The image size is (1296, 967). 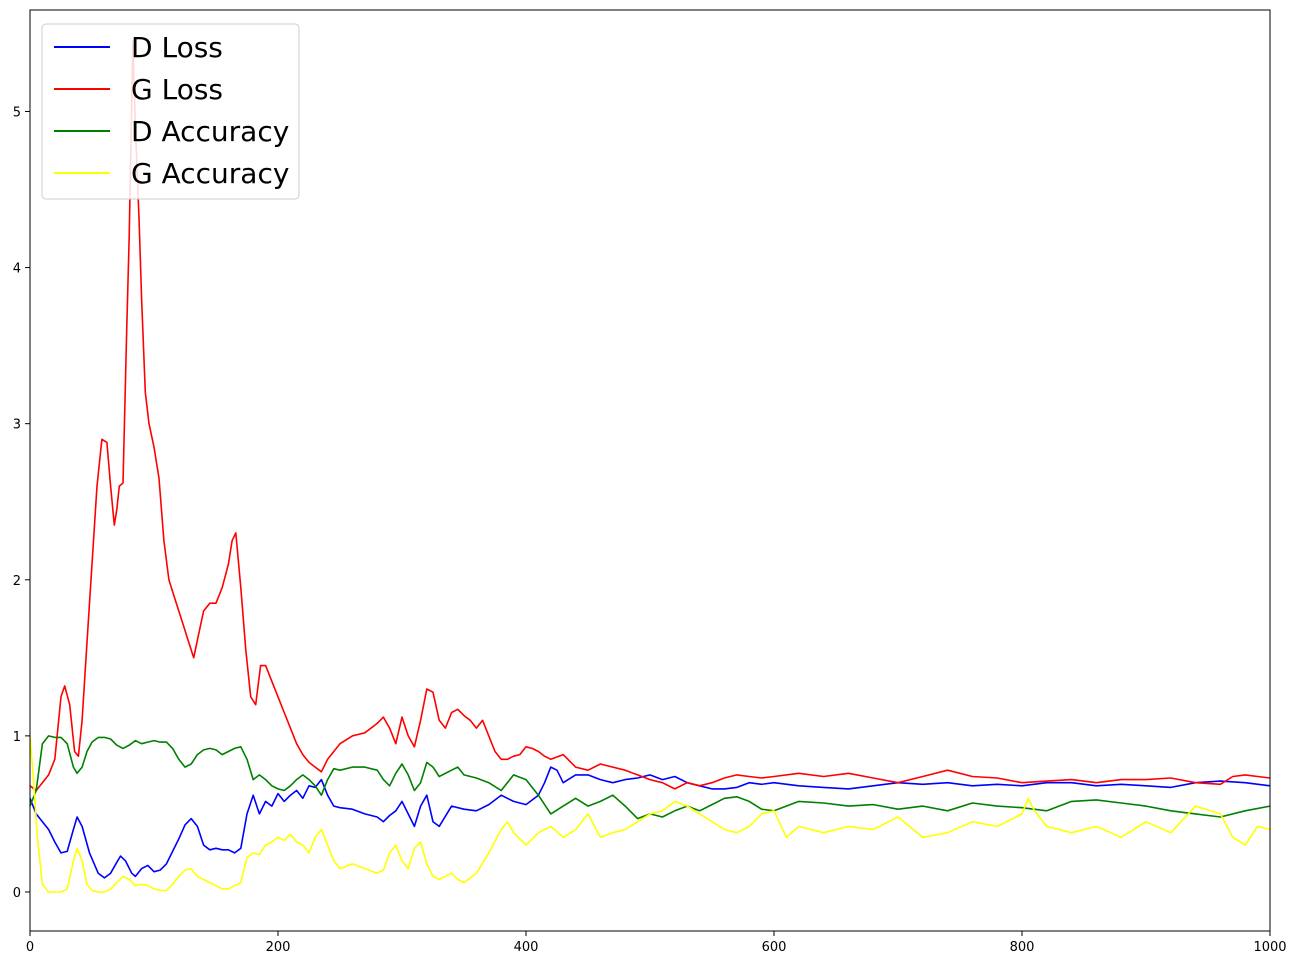 I want to click on legend-label: G Loss, so click(x=177, y=89).